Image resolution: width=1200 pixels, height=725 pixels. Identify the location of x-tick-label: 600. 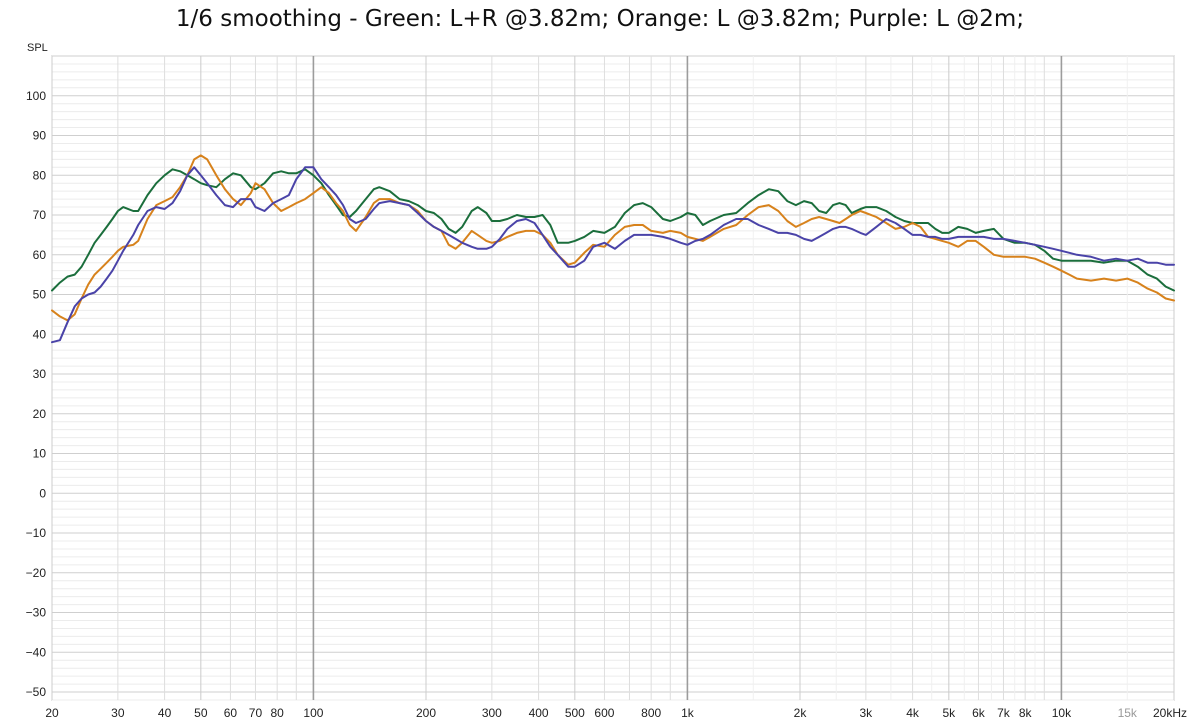
(604, 713).